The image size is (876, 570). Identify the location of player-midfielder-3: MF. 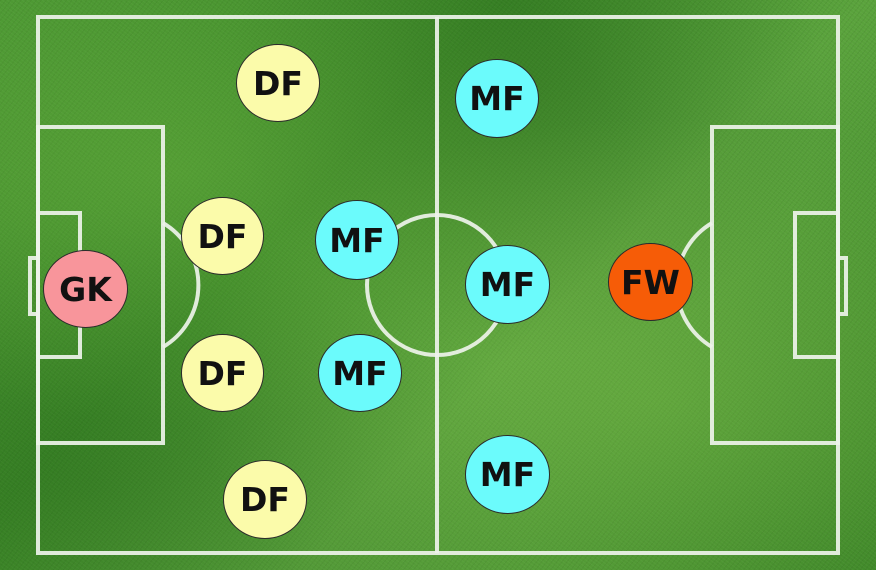
(360, 373).